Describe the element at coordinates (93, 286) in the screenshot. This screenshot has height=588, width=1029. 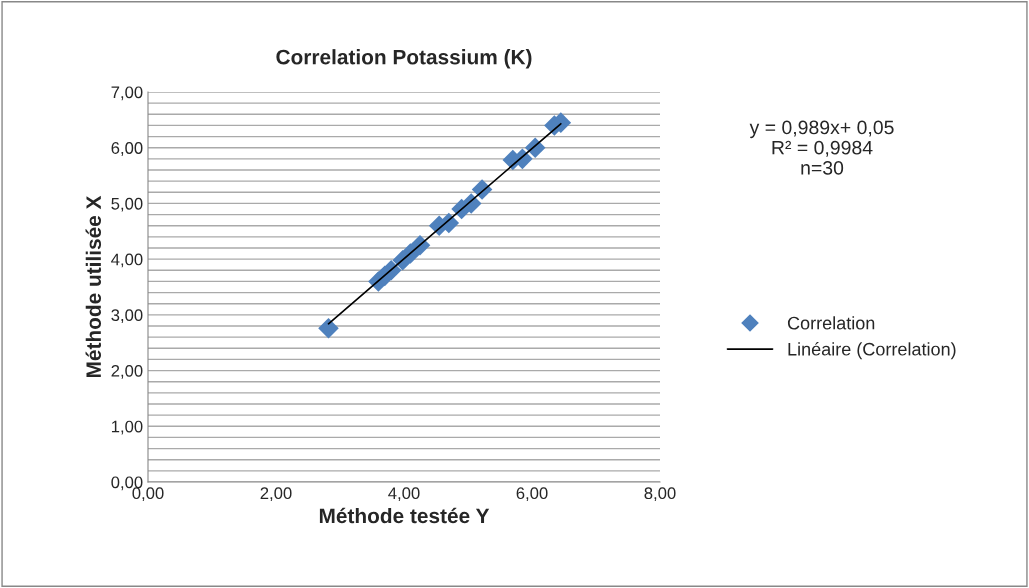
I see `y-axis-title: Méthode utilisée X` at that location.